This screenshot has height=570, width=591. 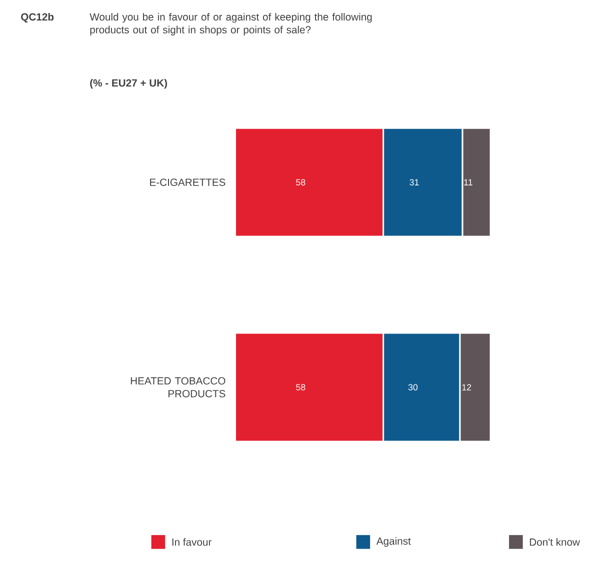 What do you see at coordinates (468, 182) in the screenshot?
I see `data-label: 11` at bounding box center [468, 182].